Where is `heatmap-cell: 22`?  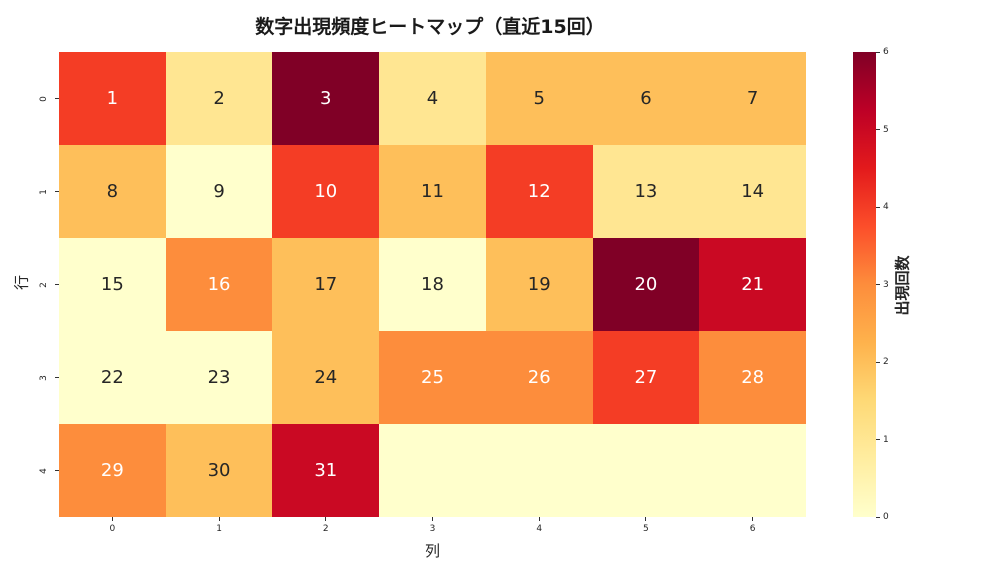 heatmap-cell: 22 is located at coordinates (112, 377).